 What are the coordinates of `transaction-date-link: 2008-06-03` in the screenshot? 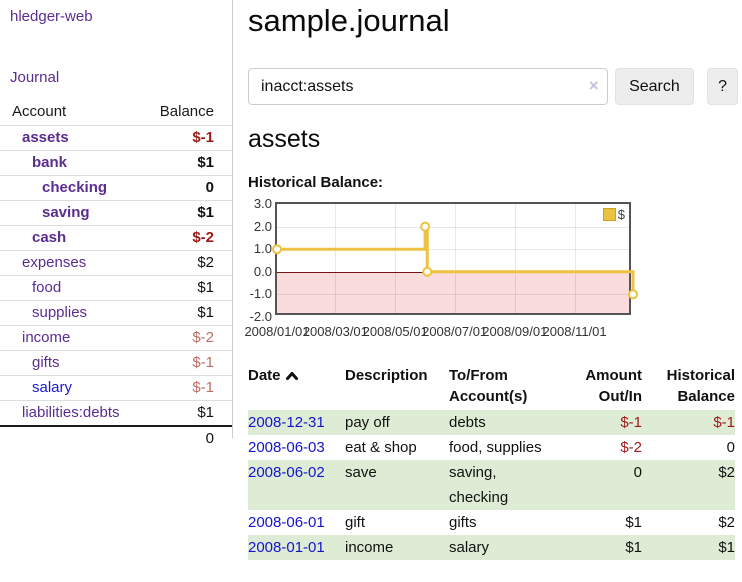 It's located at (286, 447).